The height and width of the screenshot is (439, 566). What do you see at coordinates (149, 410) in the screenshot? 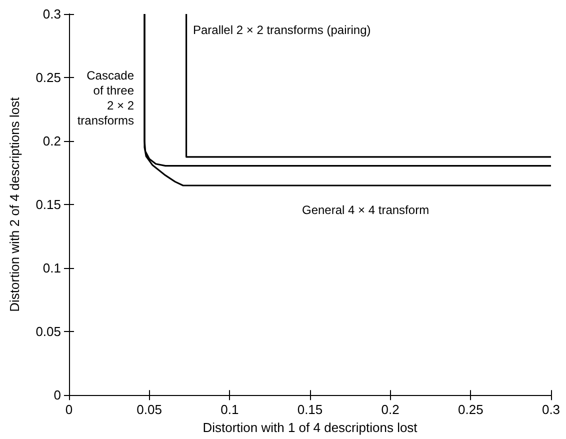
I see `x-tick-label: 0.05` at bounding box center [149, 410].